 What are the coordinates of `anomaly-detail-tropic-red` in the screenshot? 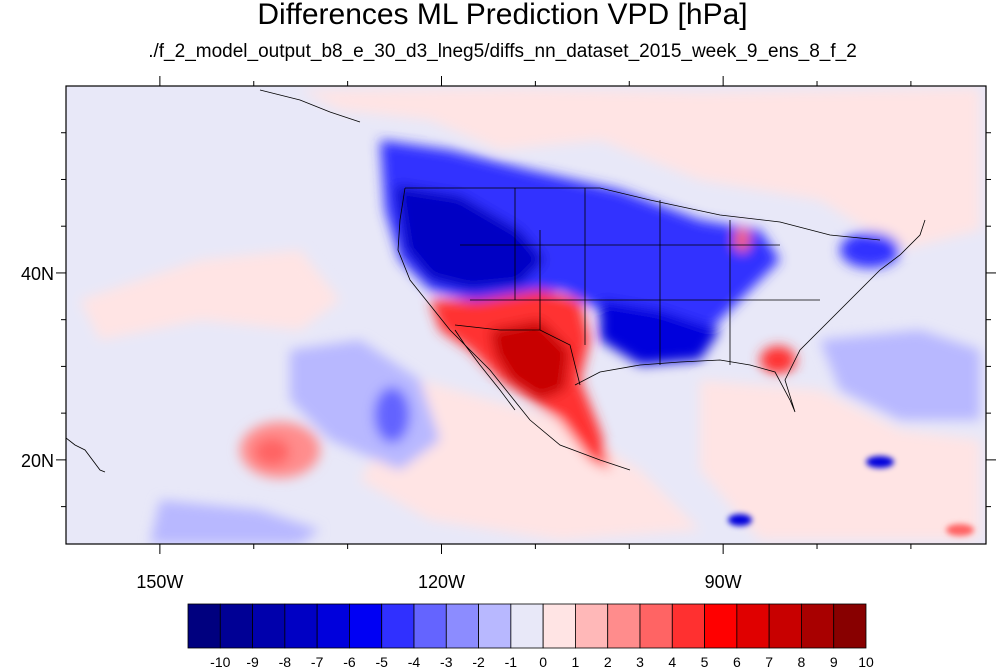 It's located at (960, 530).